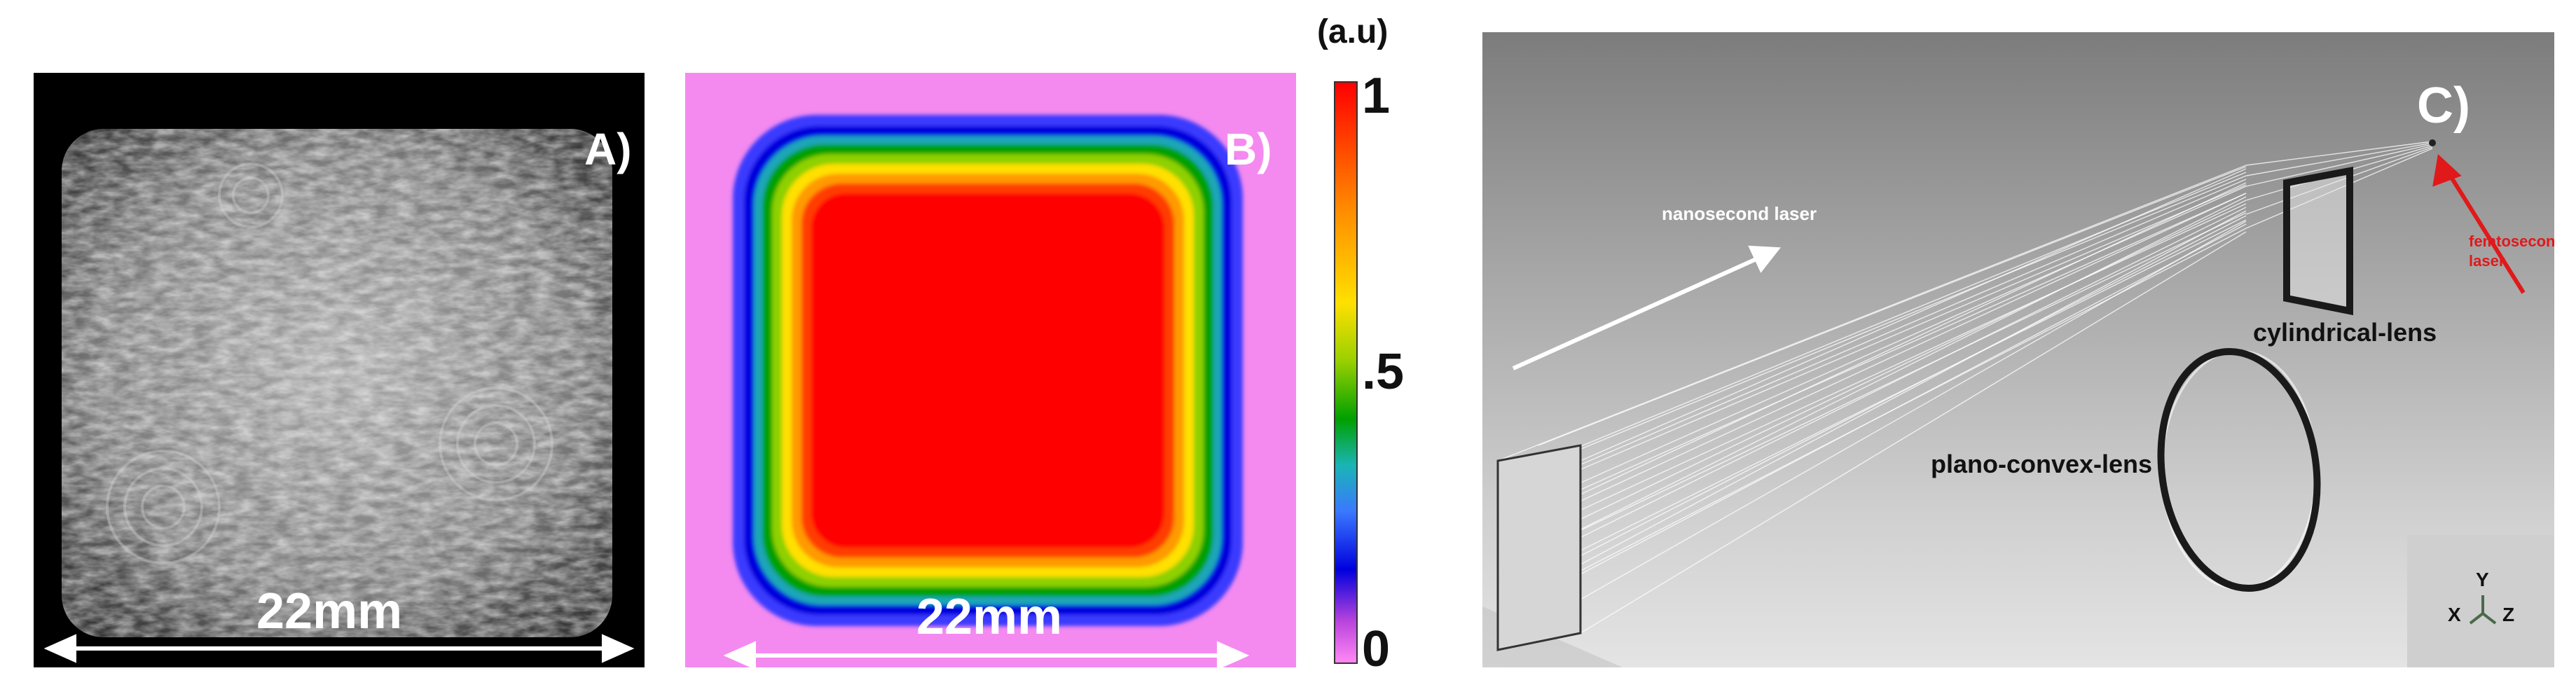 This screenshot has height=687, width=2576. What do you see at coordinates (2487, 261) in the screenshot?
I see `femtosecond-laser-label-line2: laser` at bounding box center [2487, 261].